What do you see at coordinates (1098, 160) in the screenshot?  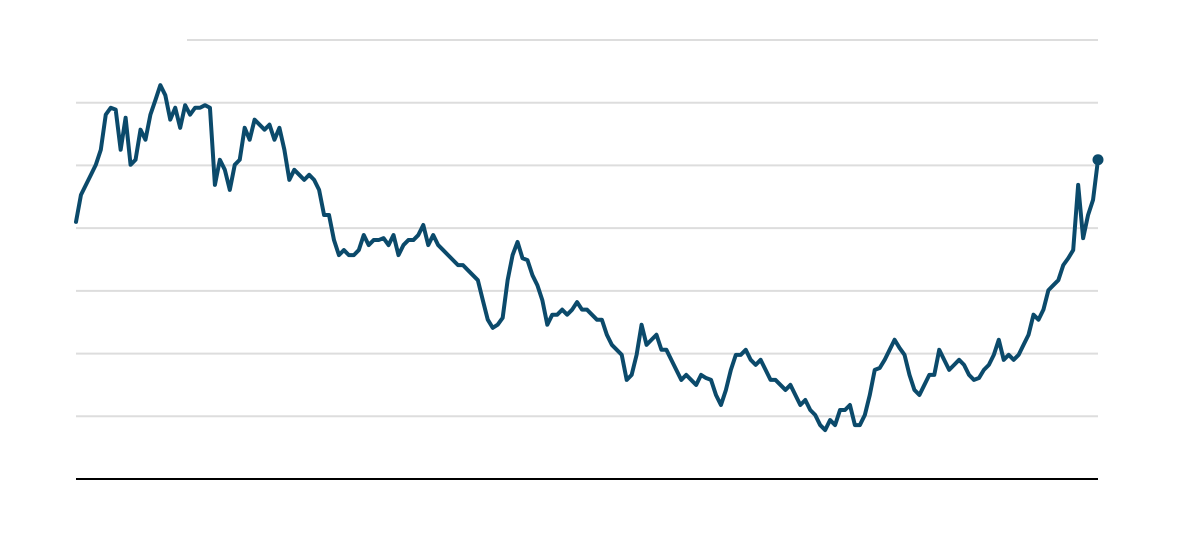 I see `end-point` at bounding box center [1098, 160].